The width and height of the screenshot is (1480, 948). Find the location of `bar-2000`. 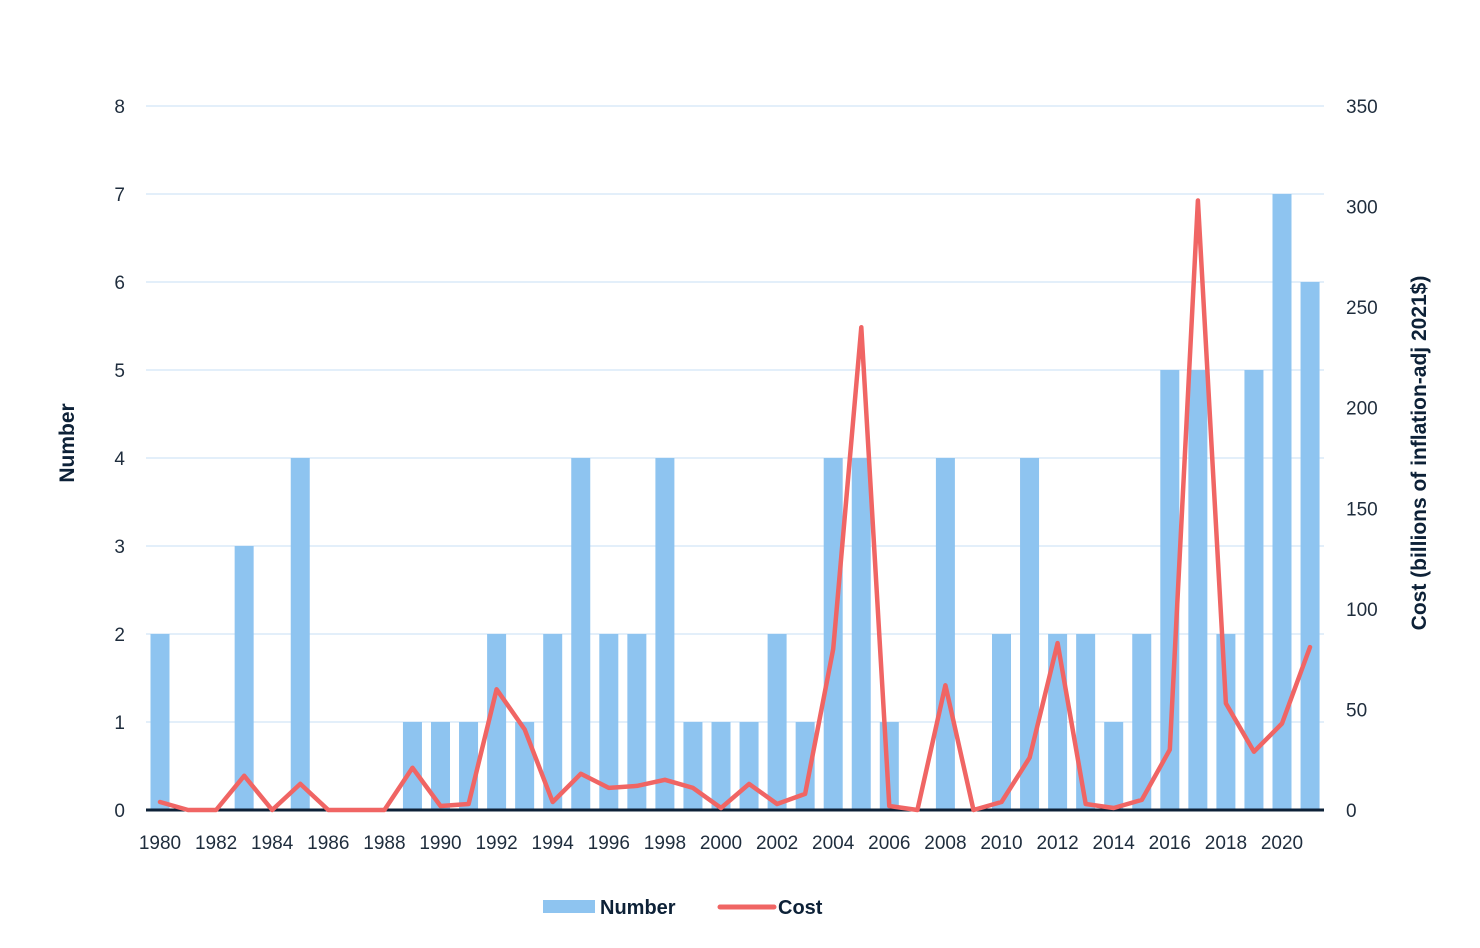

bar-2000 is located at coordinates (721, 766).